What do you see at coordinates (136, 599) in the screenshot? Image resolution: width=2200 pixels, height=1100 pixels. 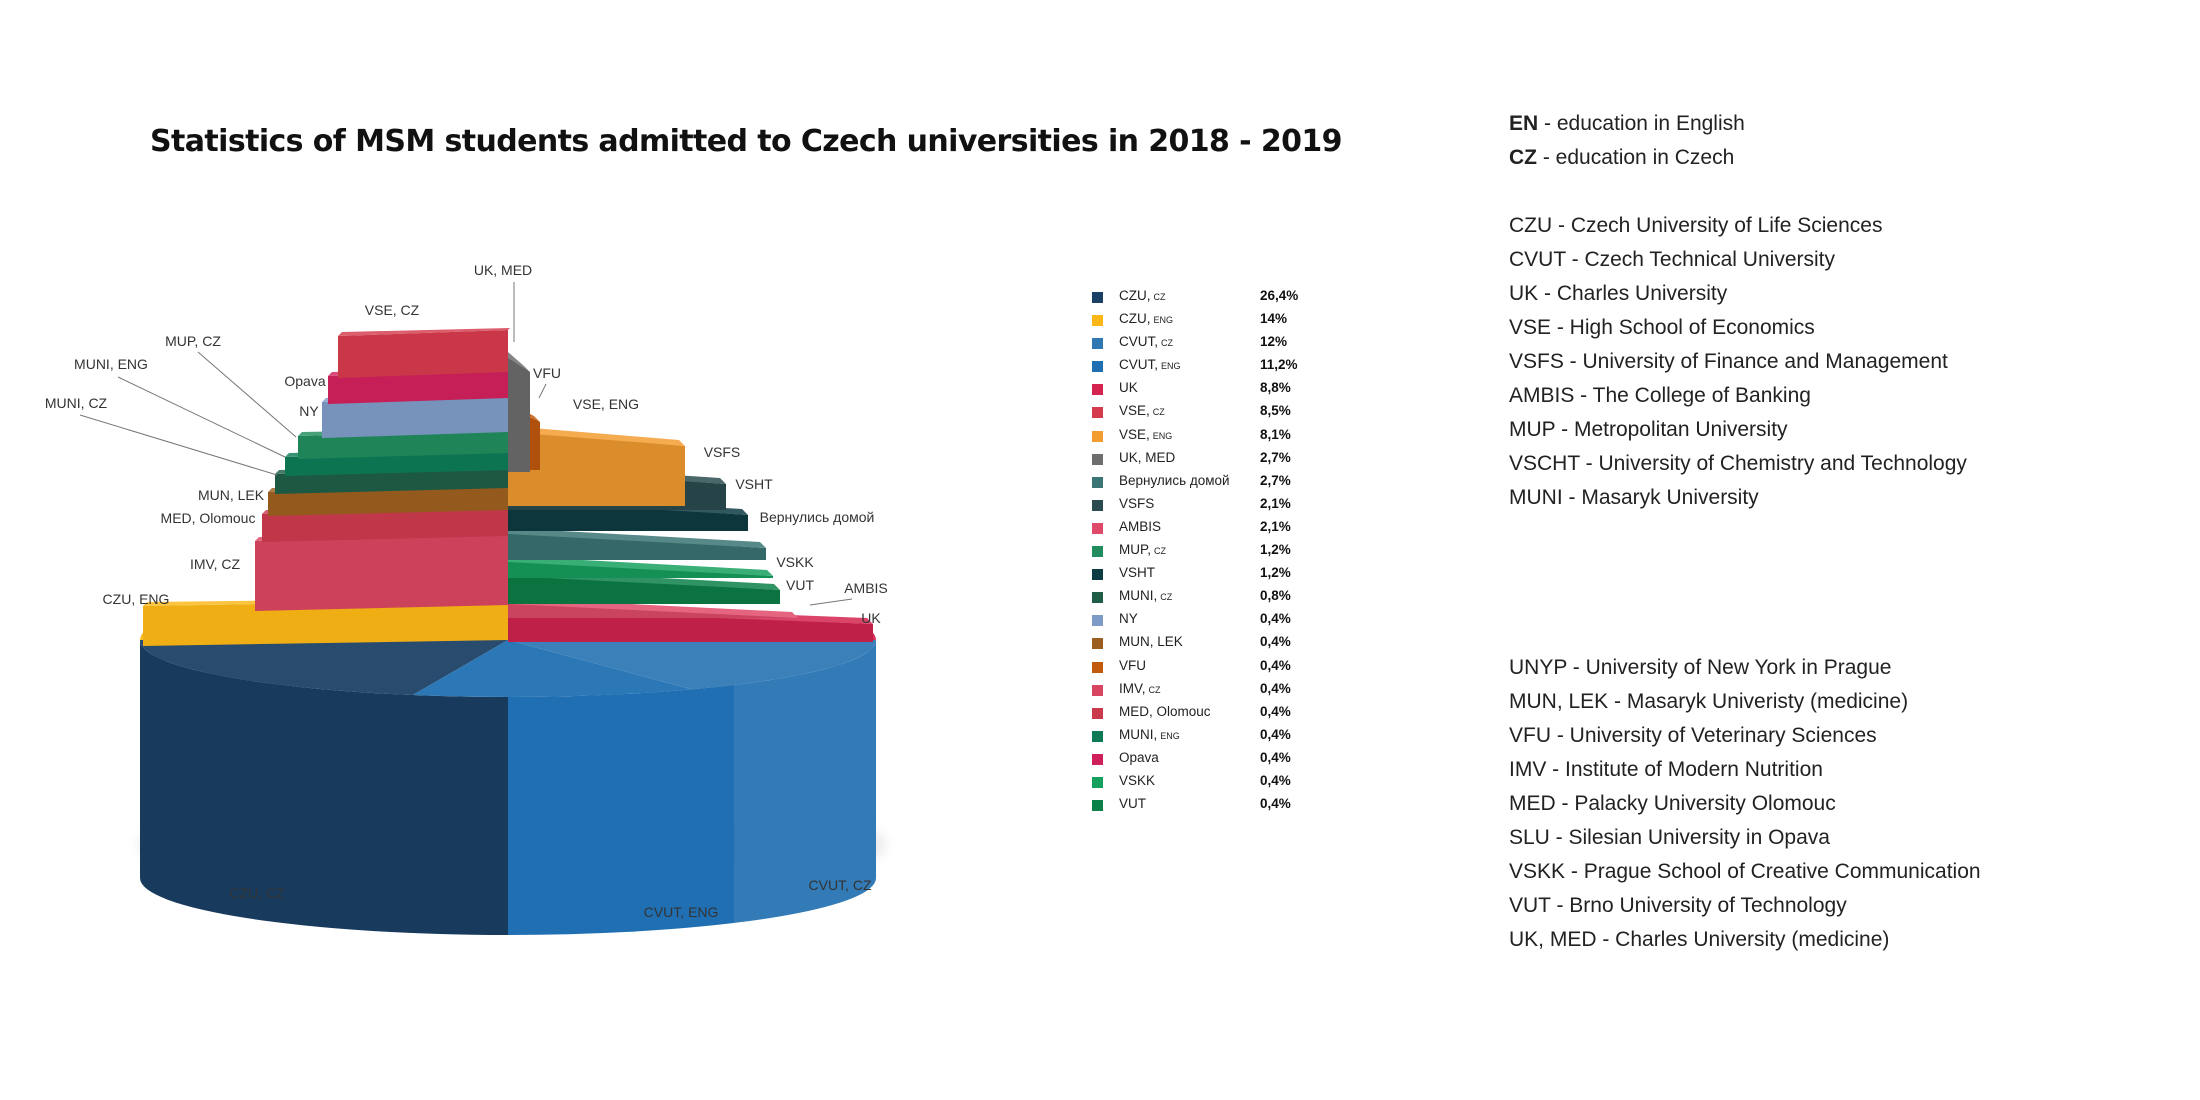 I see `pie-label: CZU, ENG` at bounding box center [136, 599].